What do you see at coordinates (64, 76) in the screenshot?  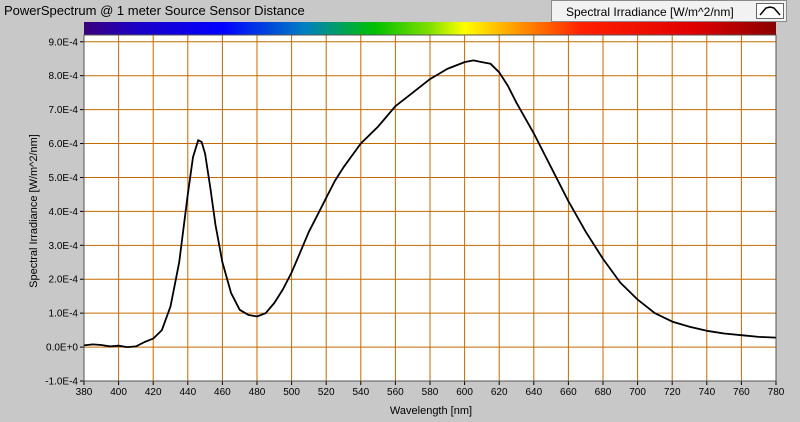 I see `y-tick-label: 8.0E-4` at bounding box center [64, 76].